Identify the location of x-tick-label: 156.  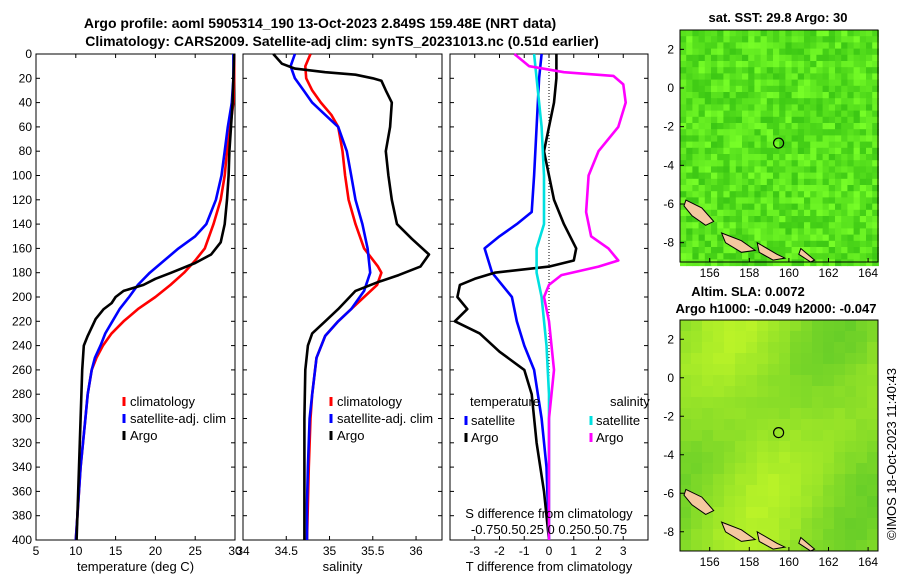
(710, 562).